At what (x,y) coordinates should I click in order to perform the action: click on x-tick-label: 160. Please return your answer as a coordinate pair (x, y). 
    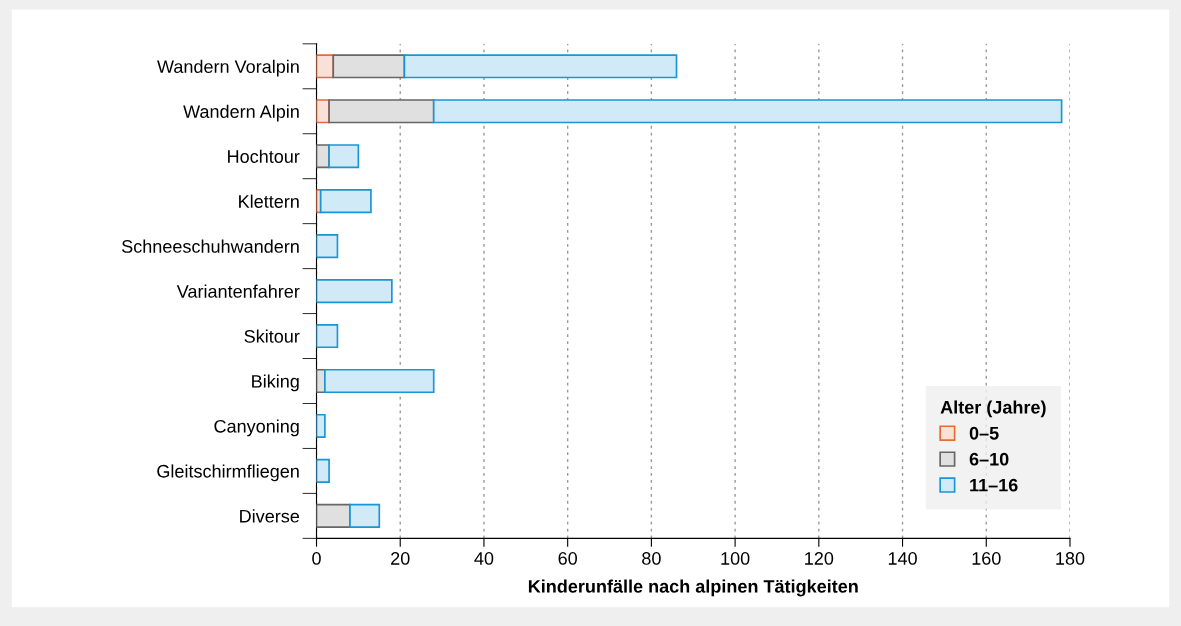
    Looking at the image, I should click on (986, 558).